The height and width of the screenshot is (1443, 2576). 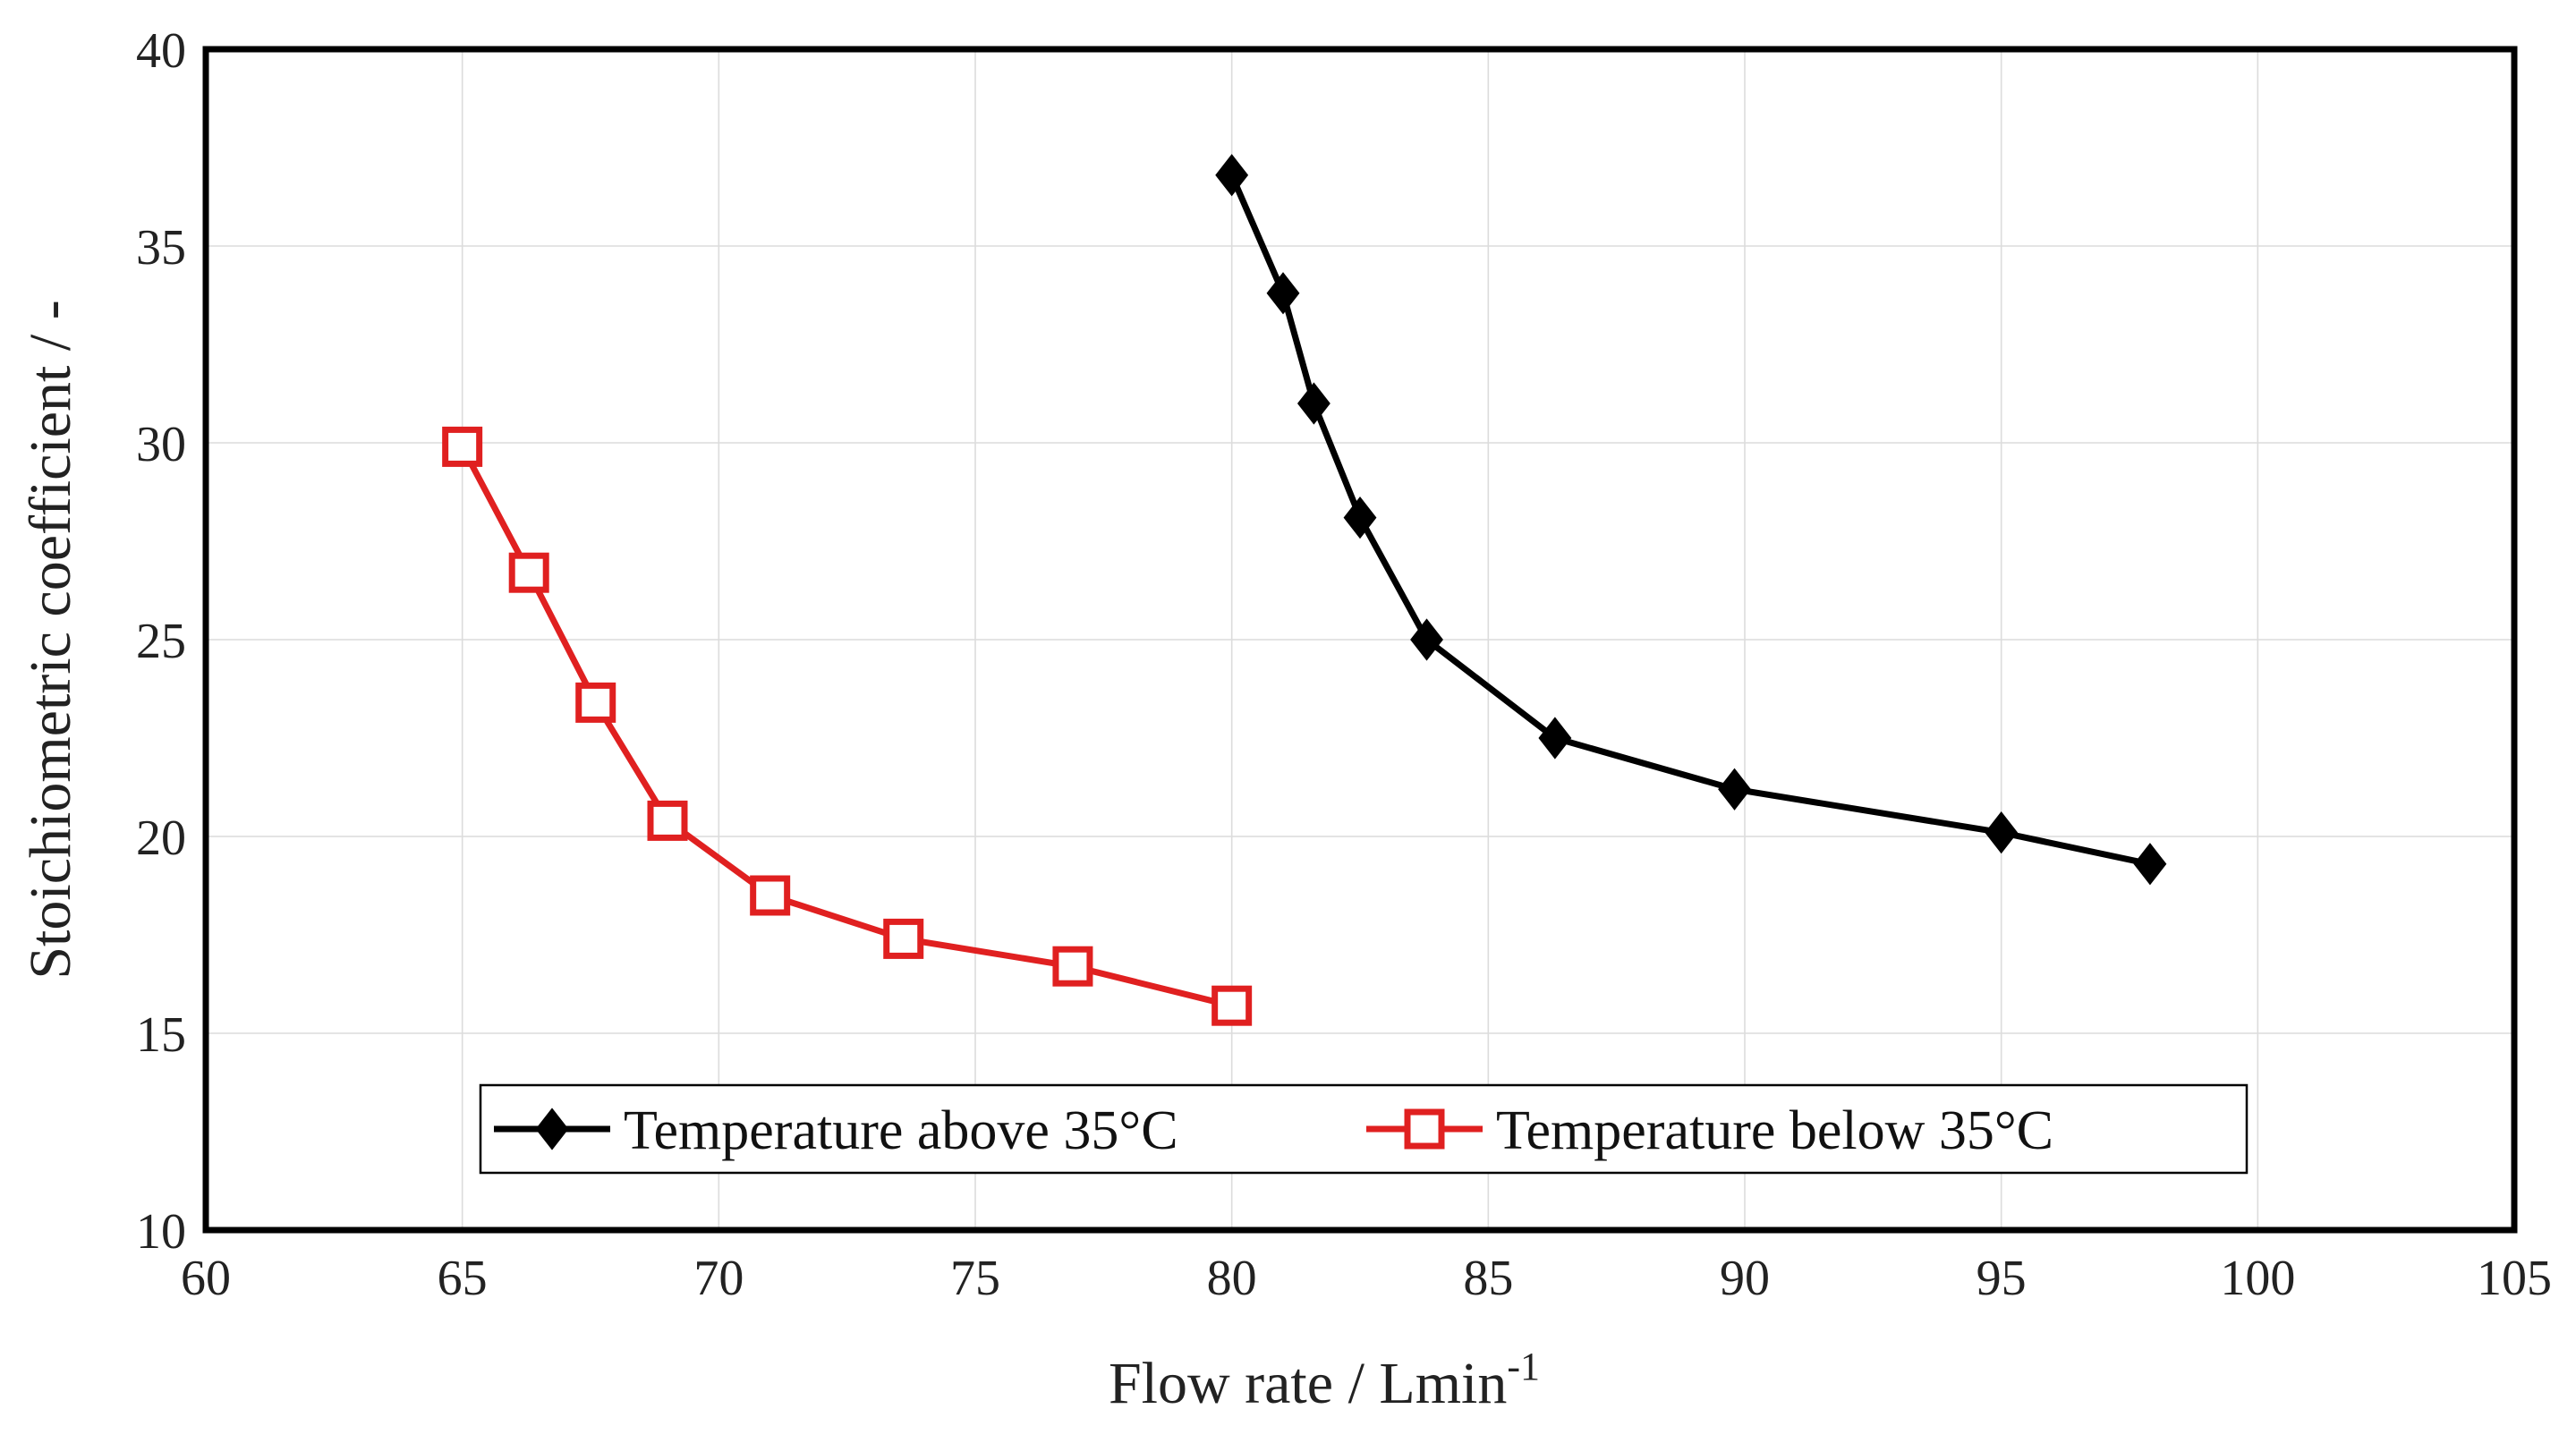 I want to click on x-tick-label: 80, so click(x=1232, y=1278).